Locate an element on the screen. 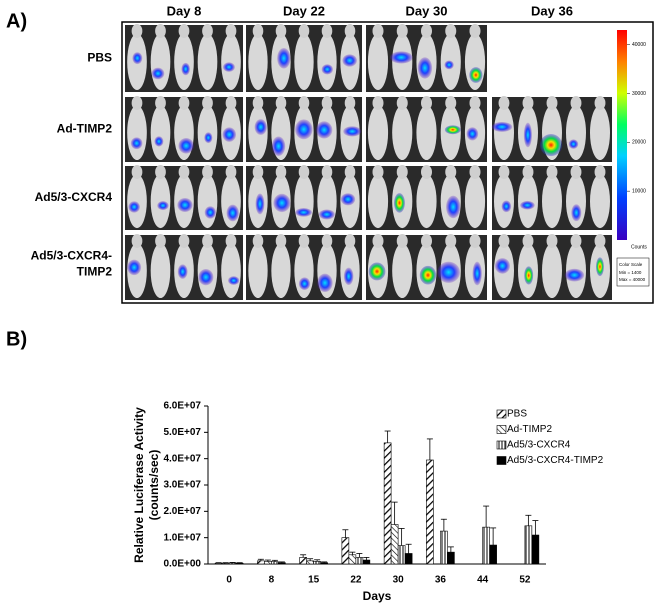  color-legend-box is located at coordinates (633, 272).